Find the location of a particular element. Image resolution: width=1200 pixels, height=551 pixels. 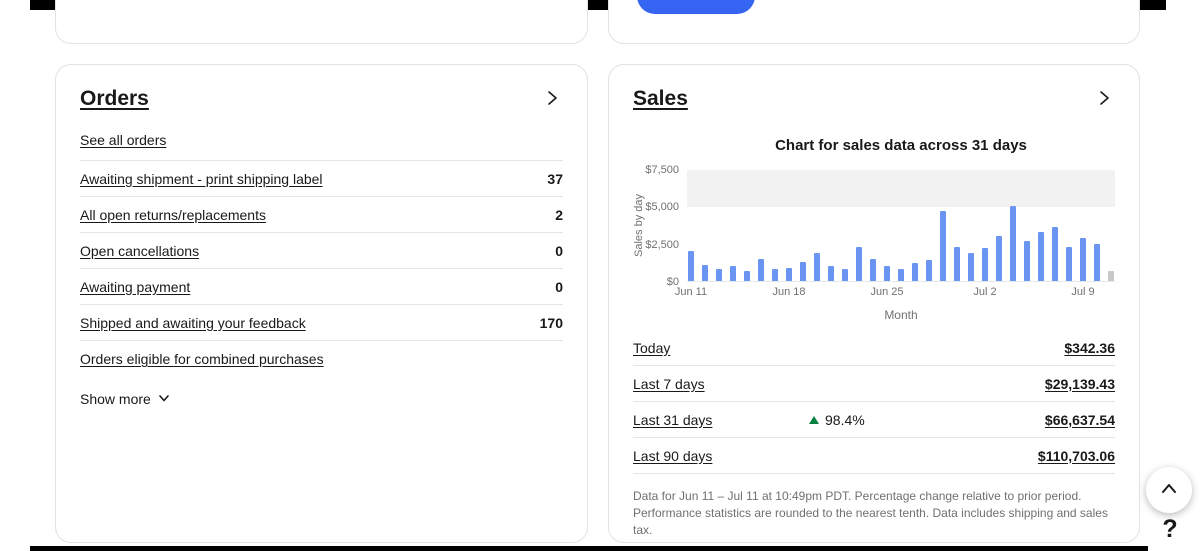

order-row-label: Shipped and awaiting your feedback is located at coordinates (193, 322).